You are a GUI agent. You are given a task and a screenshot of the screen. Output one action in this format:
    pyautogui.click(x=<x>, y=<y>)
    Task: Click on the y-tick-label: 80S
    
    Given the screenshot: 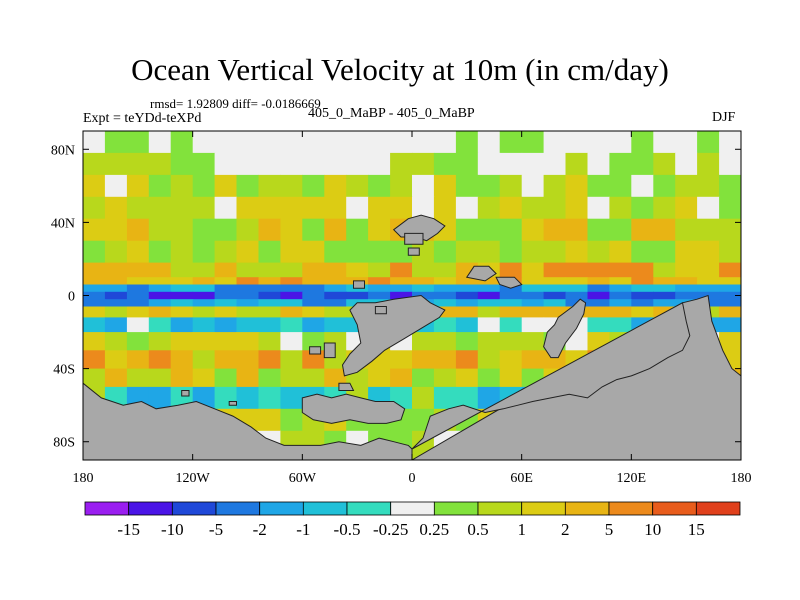 What is the action you would take?
    pyautogui.click(x=64, y=443)
    